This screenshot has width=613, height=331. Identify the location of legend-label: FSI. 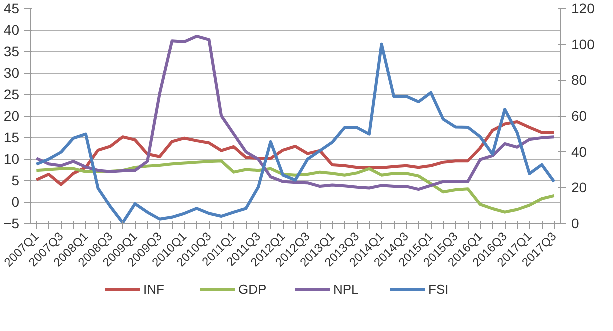
(438, 289).